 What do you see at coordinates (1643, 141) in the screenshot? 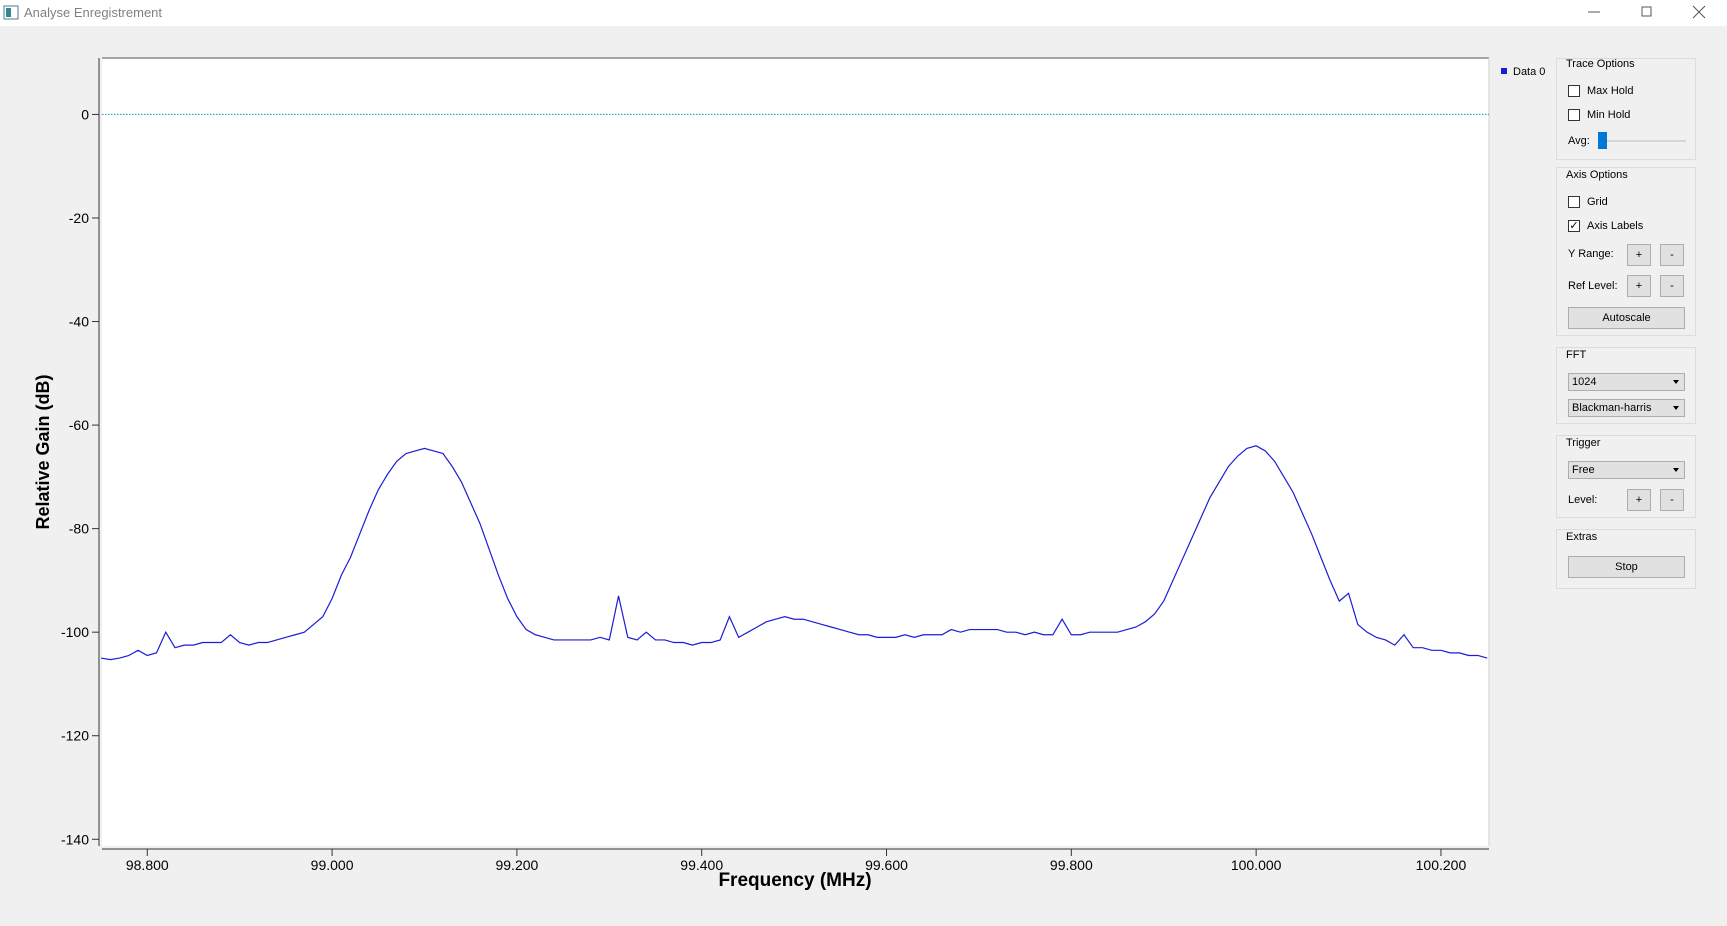
I see `avg-slider-track` at bounding box center [1643, 141].